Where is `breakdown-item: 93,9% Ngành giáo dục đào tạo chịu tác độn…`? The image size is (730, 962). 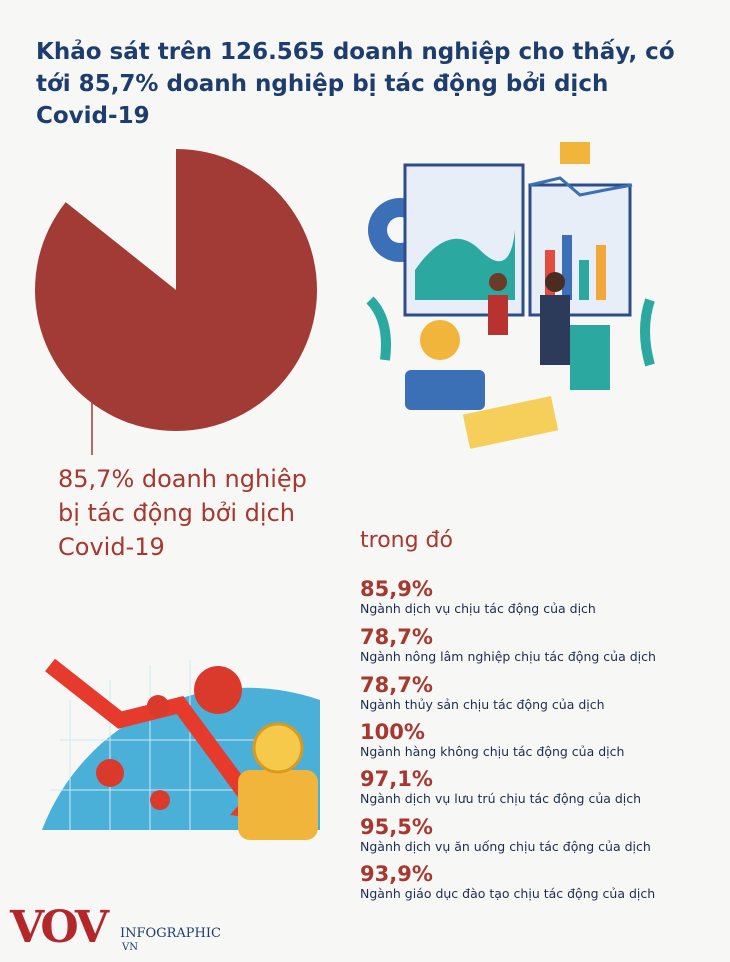 breakdown-item: 93,9% Ngành giáo dục đào tạo chịu tác độn… is located at coordinates (540, 882).